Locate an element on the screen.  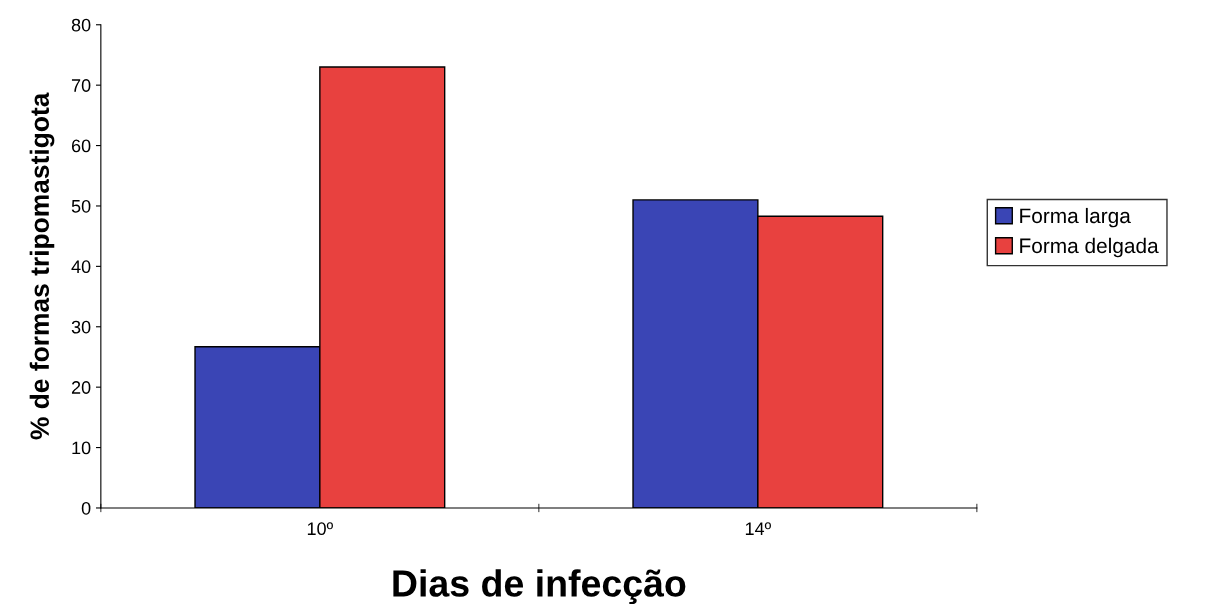
x-axis-title: Dias de infecção is located at coordinates (539, 586).